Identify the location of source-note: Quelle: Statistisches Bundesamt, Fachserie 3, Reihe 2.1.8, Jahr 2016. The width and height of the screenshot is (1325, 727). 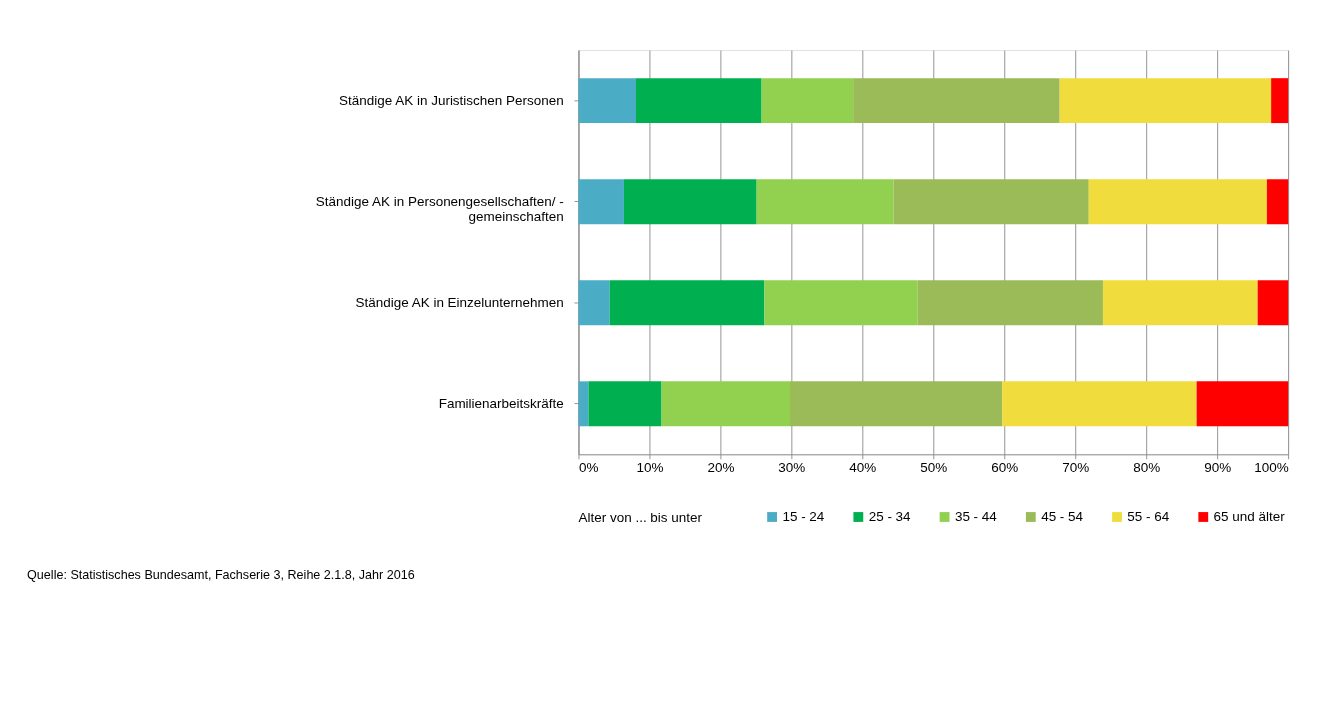
(221, 575).